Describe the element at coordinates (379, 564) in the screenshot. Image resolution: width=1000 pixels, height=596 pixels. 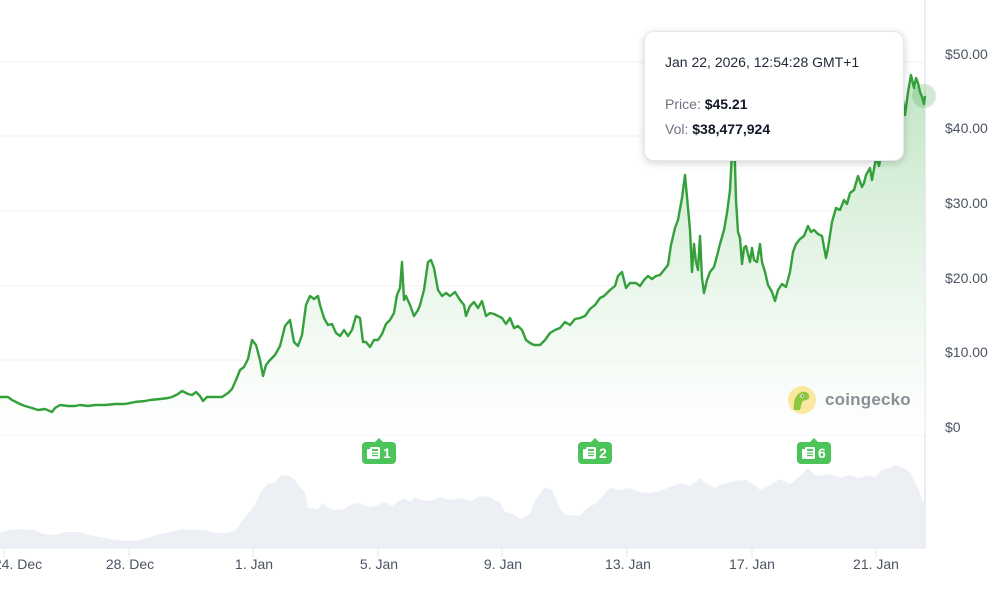
I see `x-label-5-jan: 5. Jan` at that location.